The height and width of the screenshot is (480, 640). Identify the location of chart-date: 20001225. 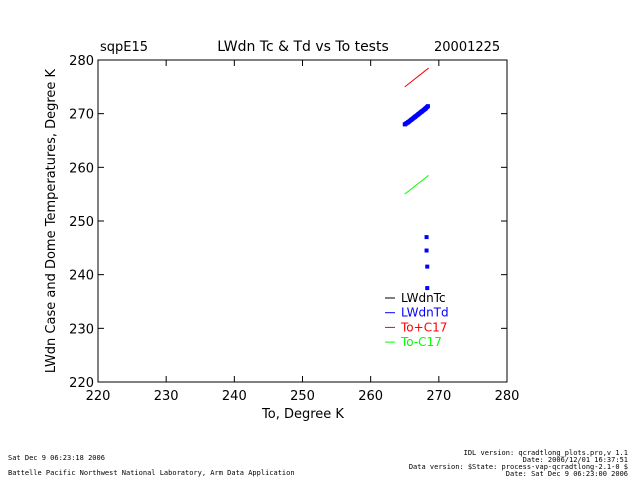
(467, 47).